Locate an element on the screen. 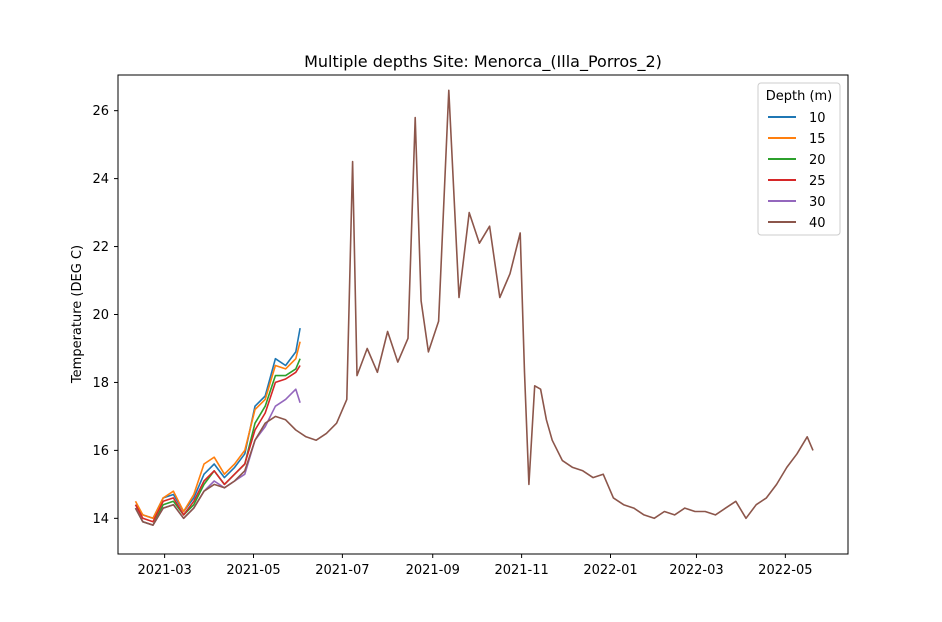  x-tick-label: 2021-03 is located at coordinates (164, 570).